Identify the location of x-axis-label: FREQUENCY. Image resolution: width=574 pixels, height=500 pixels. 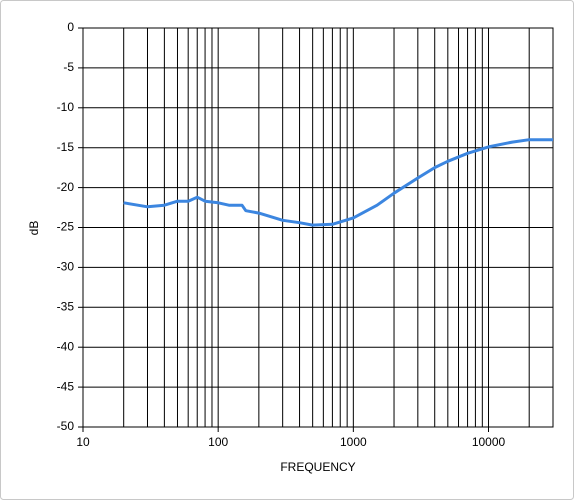
(317, 467).